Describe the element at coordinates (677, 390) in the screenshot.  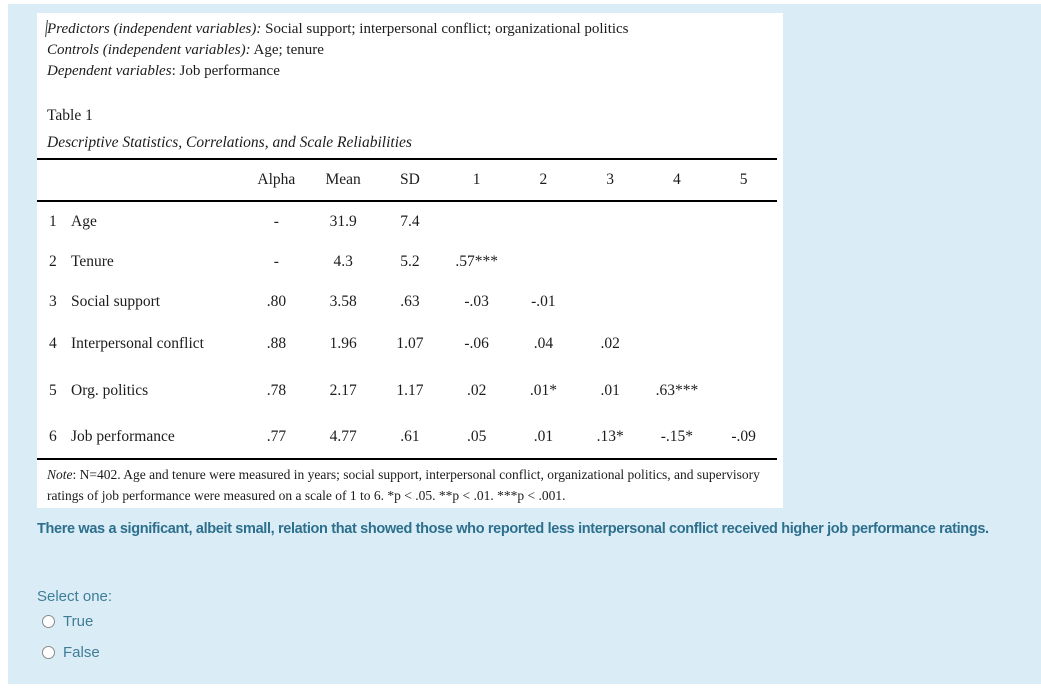
I see `cell-value: .63***` at that location.